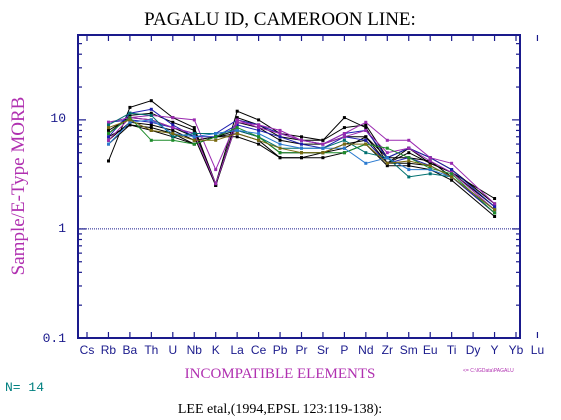  Describe the element at coordinates (323, 350) in the screenshot. I see `x-tick-label-sr: Sr` at that location.